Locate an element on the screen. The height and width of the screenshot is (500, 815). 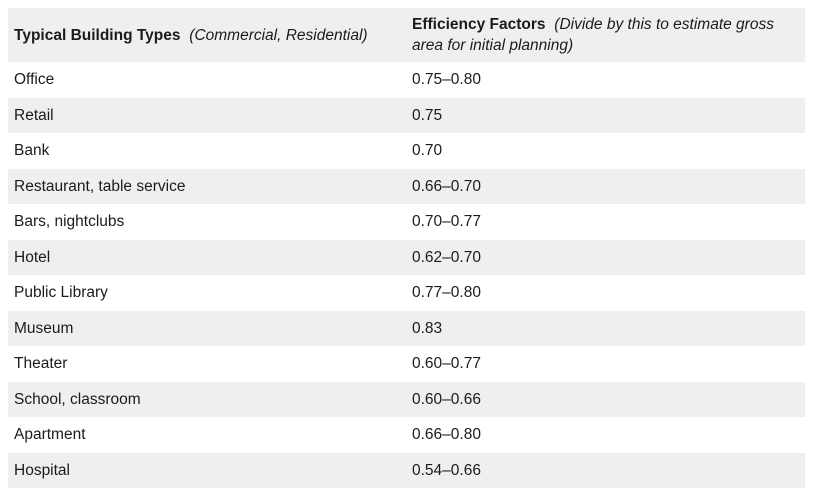
building-type-cell: Bank is located at coordinates (32, 151).